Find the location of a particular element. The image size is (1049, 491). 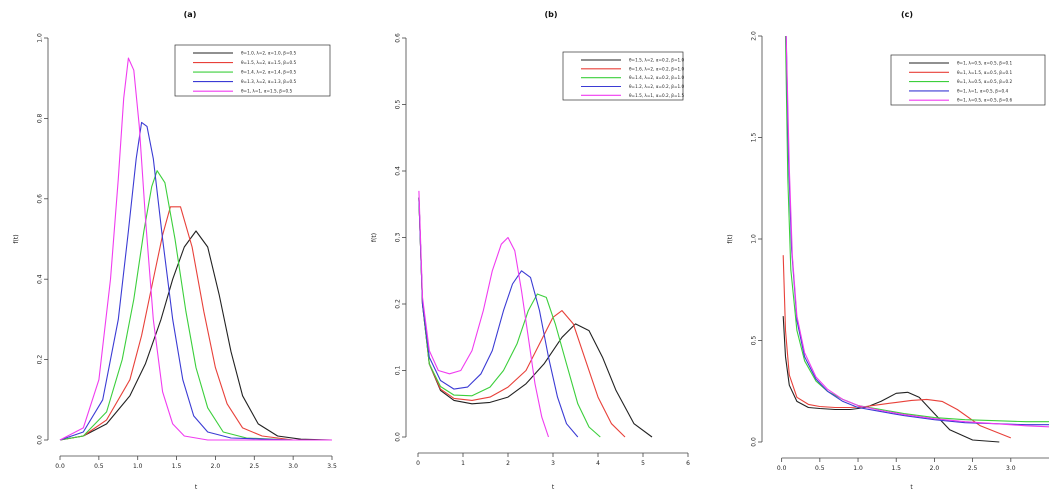

y-tick-label: 2.0 is located at coordinates (754, 36).